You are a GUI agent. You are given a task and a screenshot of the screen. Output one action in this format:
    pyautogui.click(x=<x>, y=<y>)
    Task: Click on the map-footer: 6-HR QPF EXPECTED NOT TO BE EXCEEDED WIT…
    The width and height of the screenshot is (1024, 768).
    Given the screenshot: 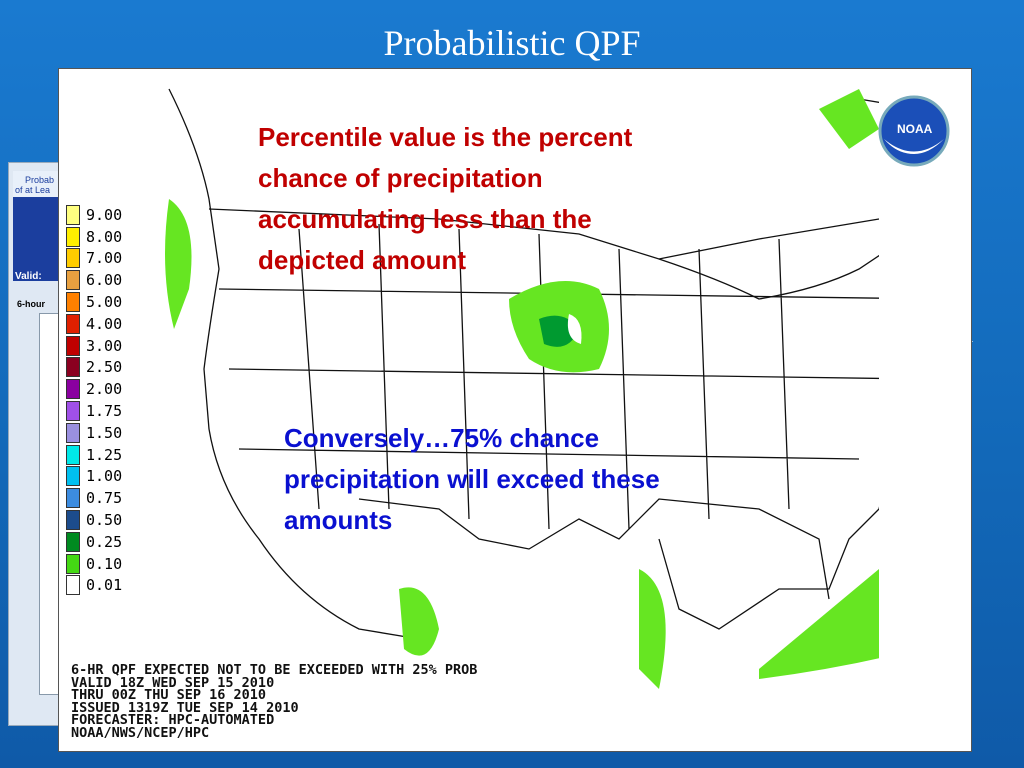 What is the action you would take?
    pyautogui.click(x=274, y=701)
    